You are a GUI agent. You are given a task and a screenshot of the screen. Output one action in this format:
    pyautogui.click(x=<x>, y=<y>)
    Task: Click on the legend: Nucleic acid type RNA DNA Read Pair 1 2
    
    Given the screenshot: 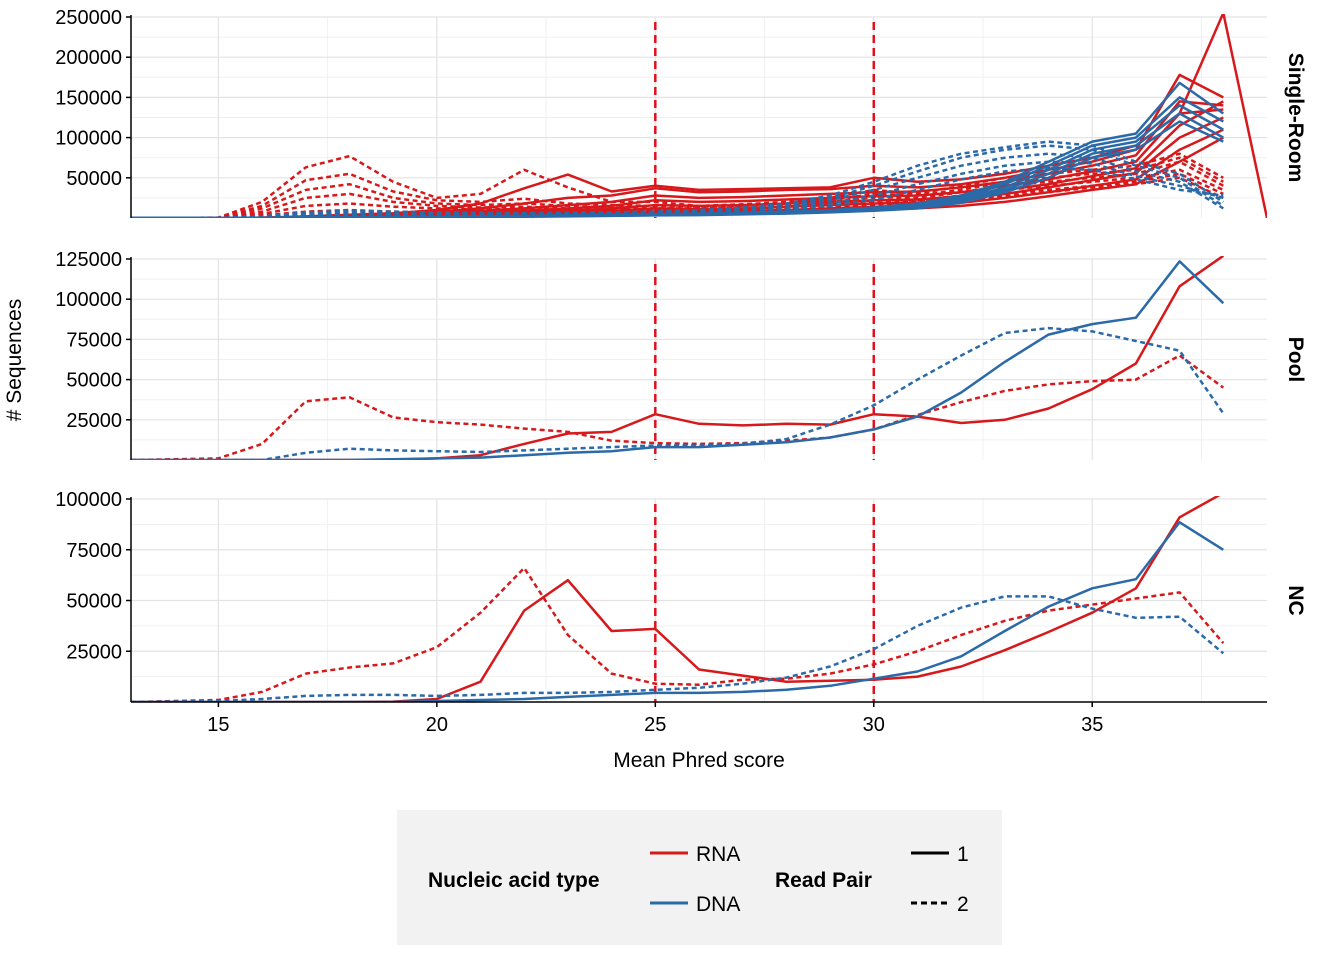 What is the action you would take?
    pyautogui.click(x=699, y=877)
    